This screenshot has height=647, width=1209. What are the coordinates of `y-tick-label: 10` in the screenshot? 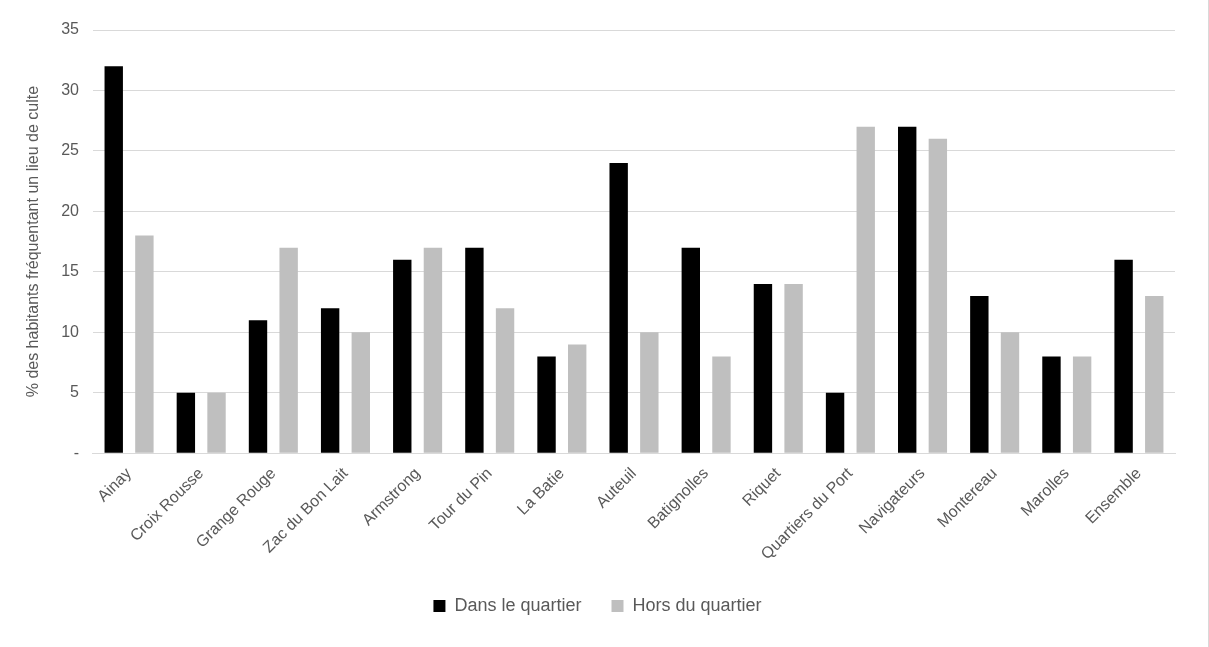 It's located at (70, 331).